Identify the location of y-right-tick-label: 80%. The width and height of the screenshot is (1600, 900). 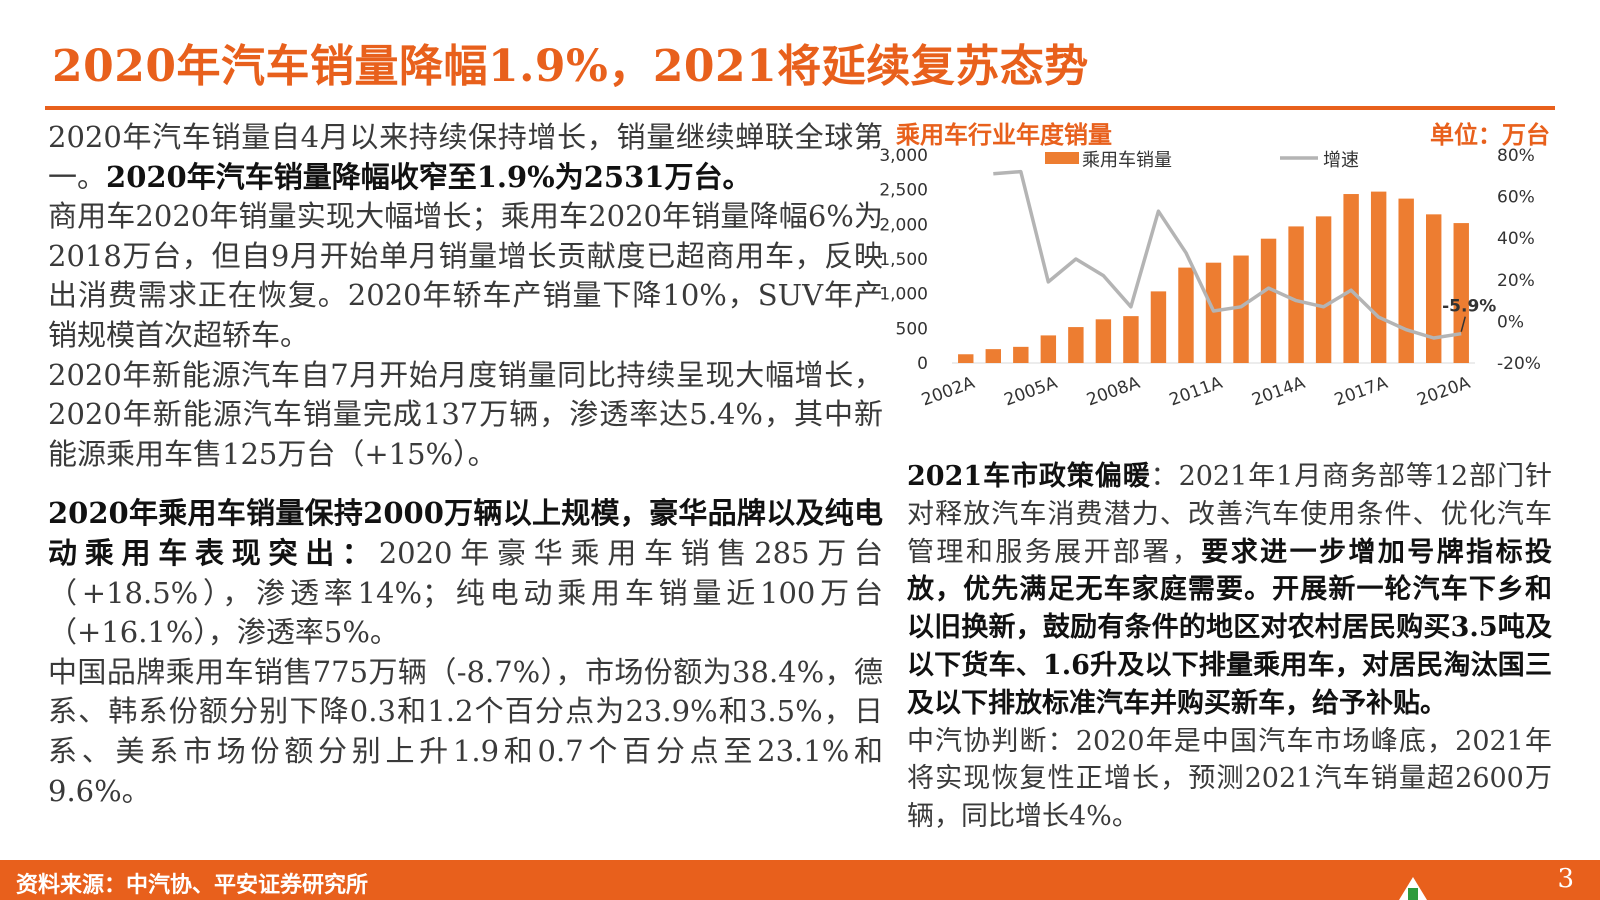
(1516, 156).